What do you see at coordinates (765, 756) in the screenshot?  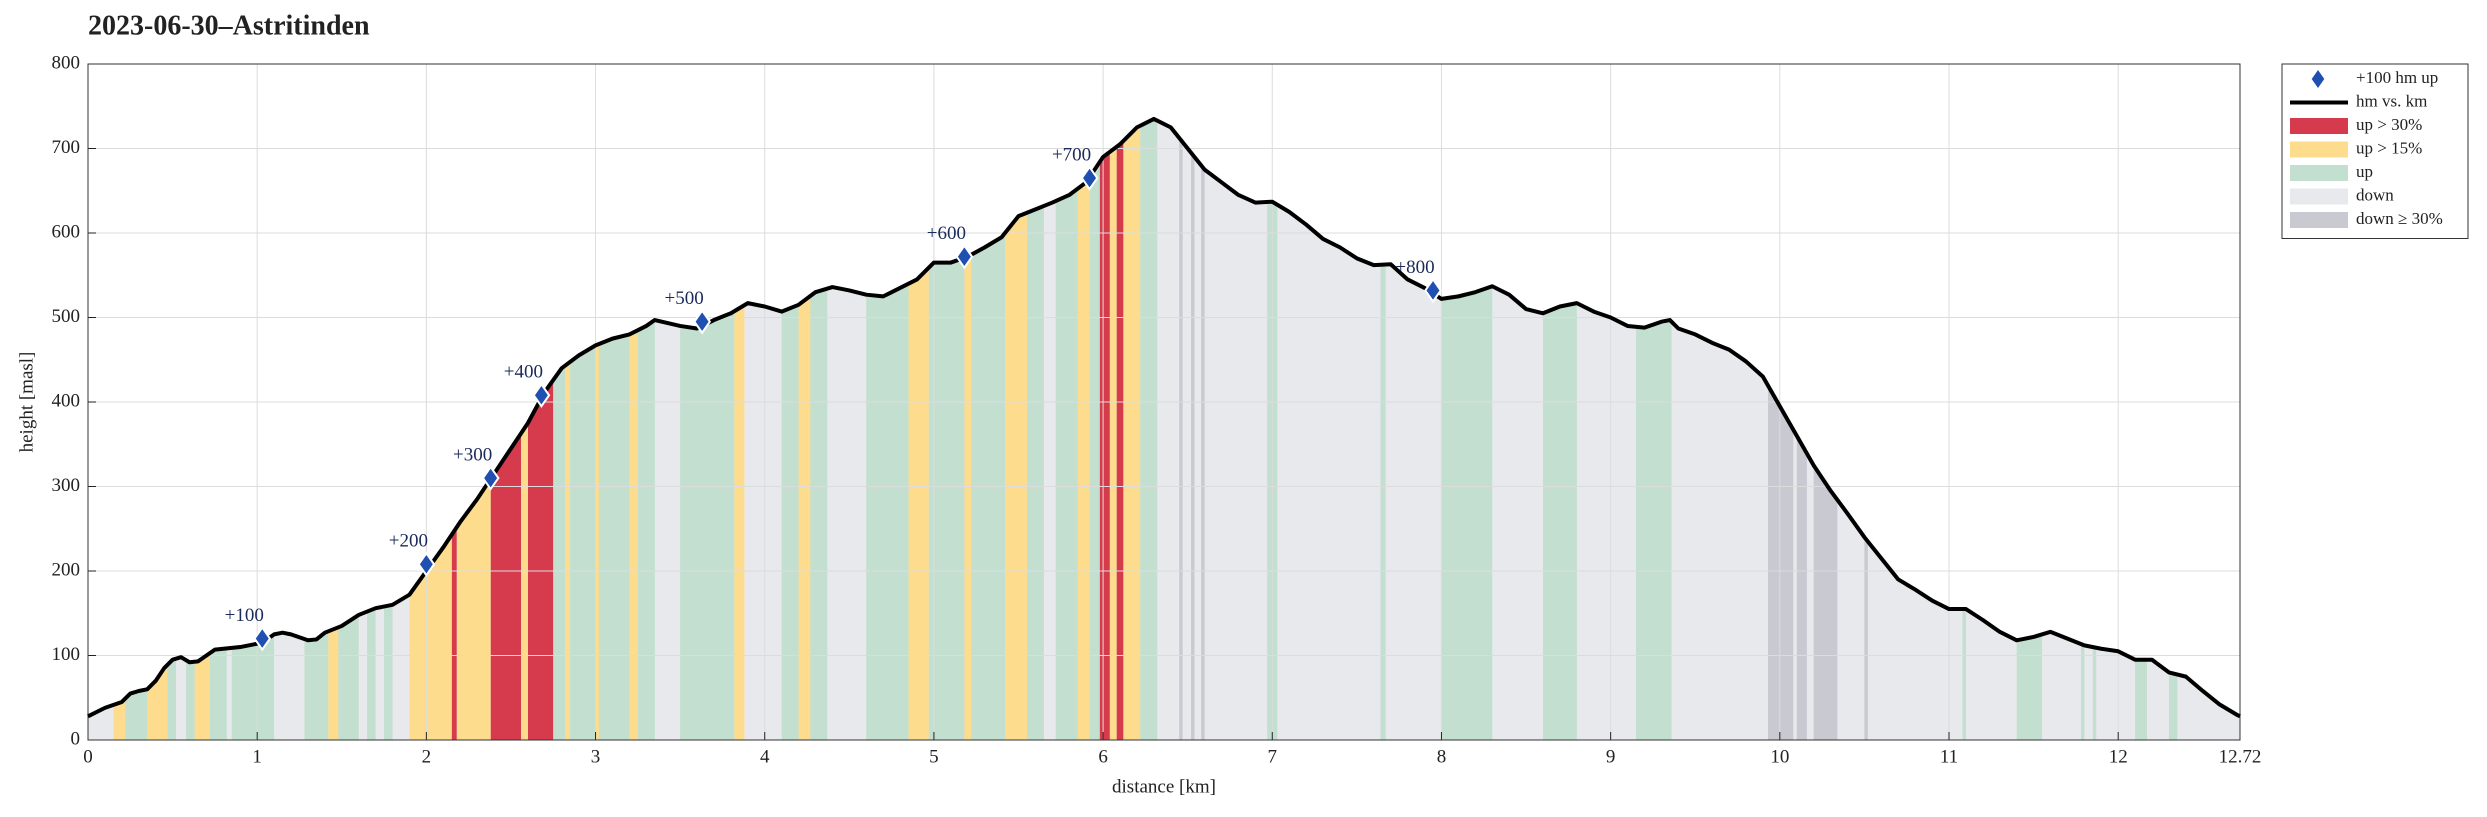 I see `x-tick-label: 4` at bounding box center [765, 756].